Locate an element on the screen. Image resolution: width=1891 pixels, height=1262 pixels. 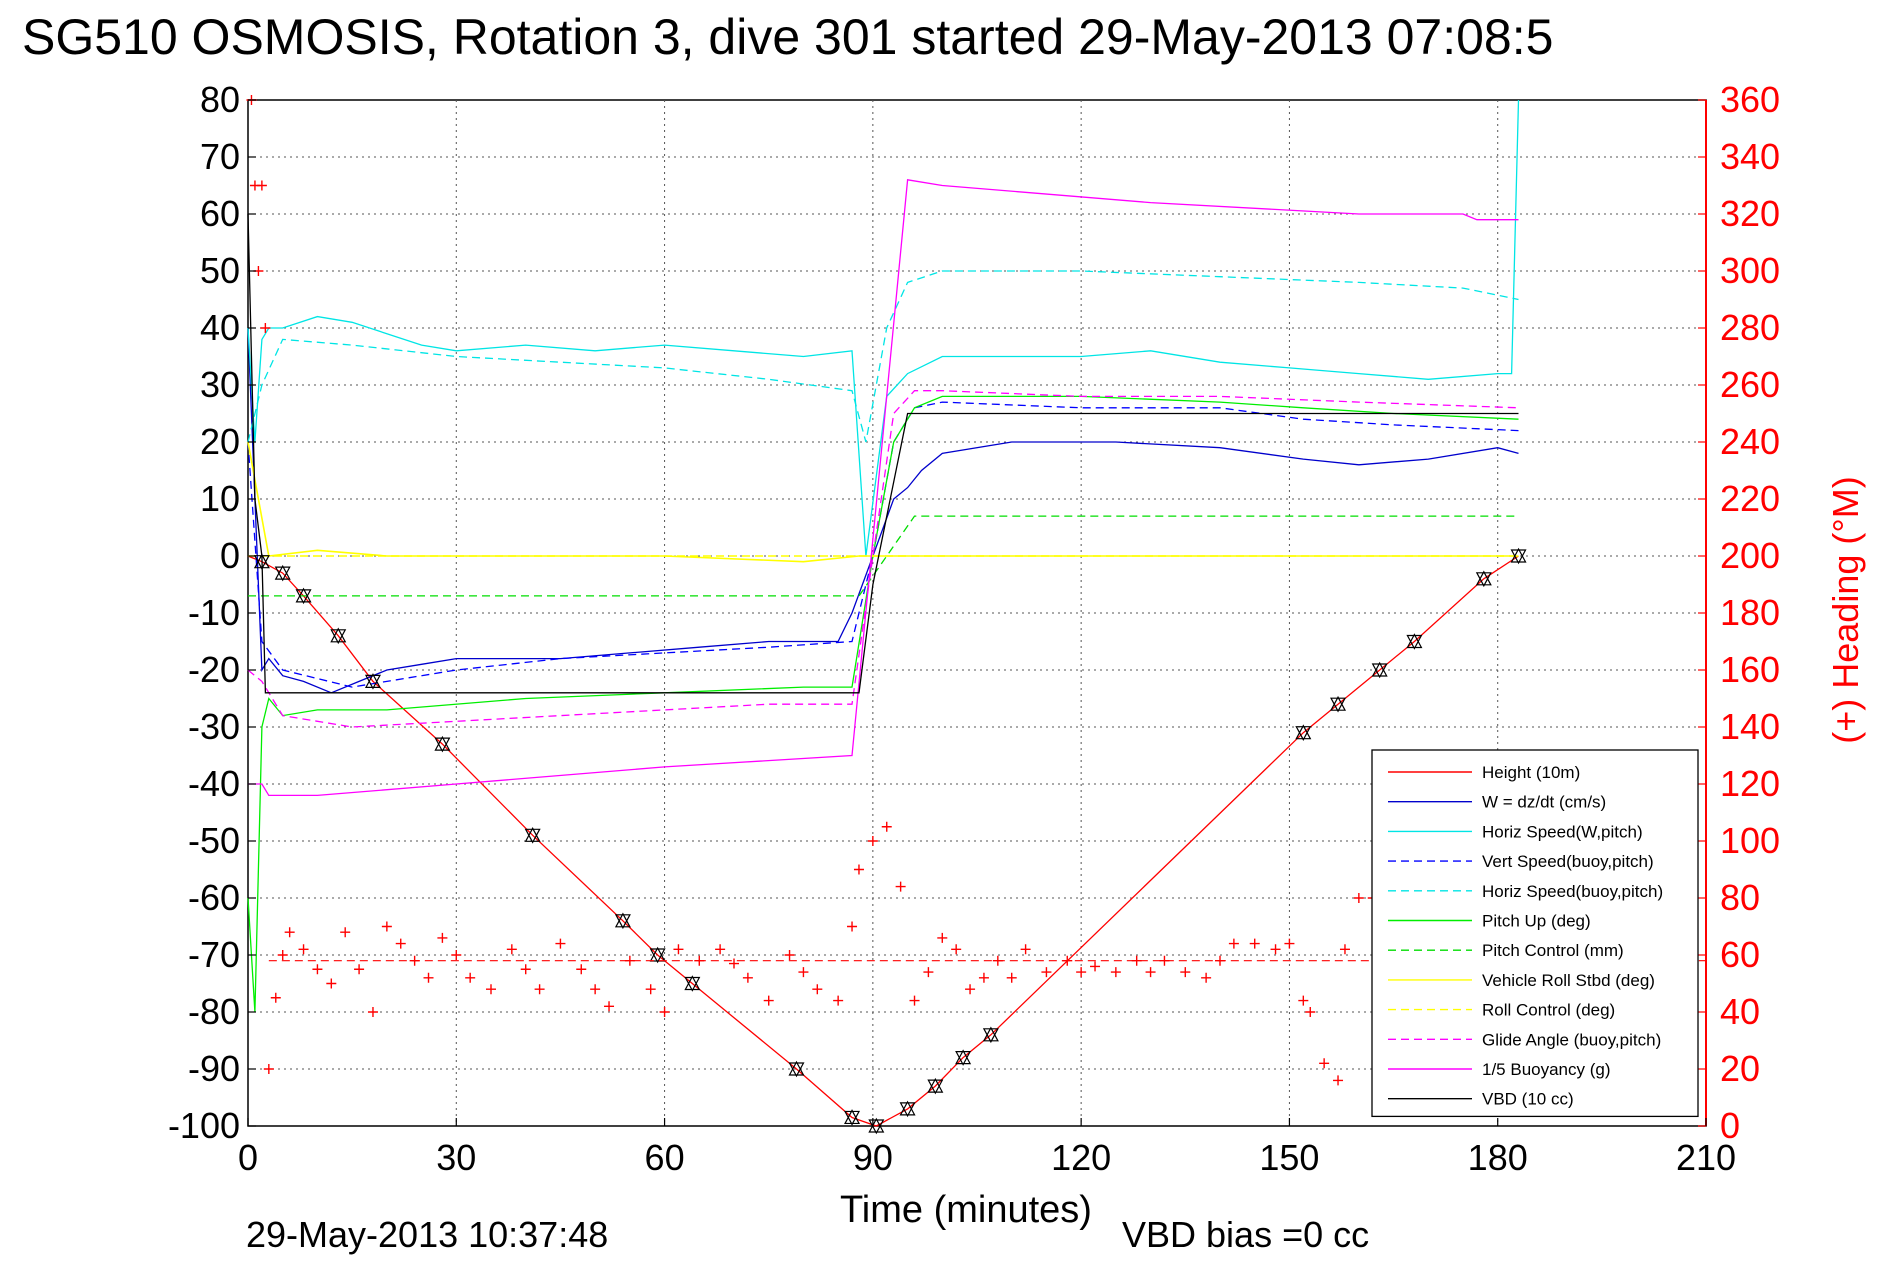
y-tick-label: 70 is located at coordinates (220, 156).